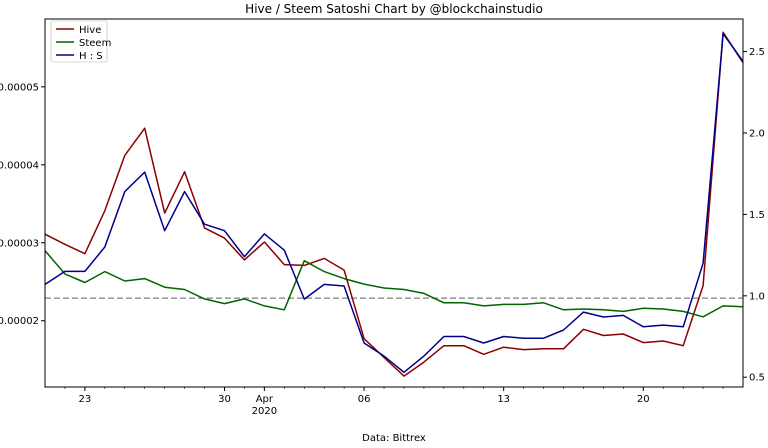 Image resolution: width=768 pixels, height=448 pixels. Describe the element at coordinates (19, 87) in the screenshot. I see `left-axis-tick-label: 0.00005` at that location.